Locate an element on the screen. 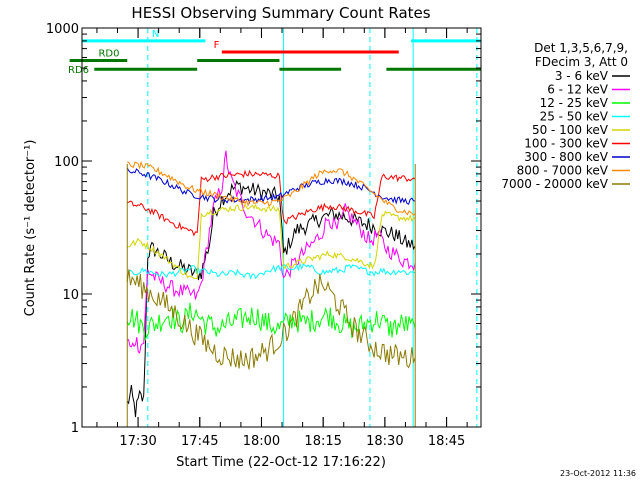 The height and width of the screenshot is (484, 640). x-tick-label: 18:15 is located at coordinates (322, 441).